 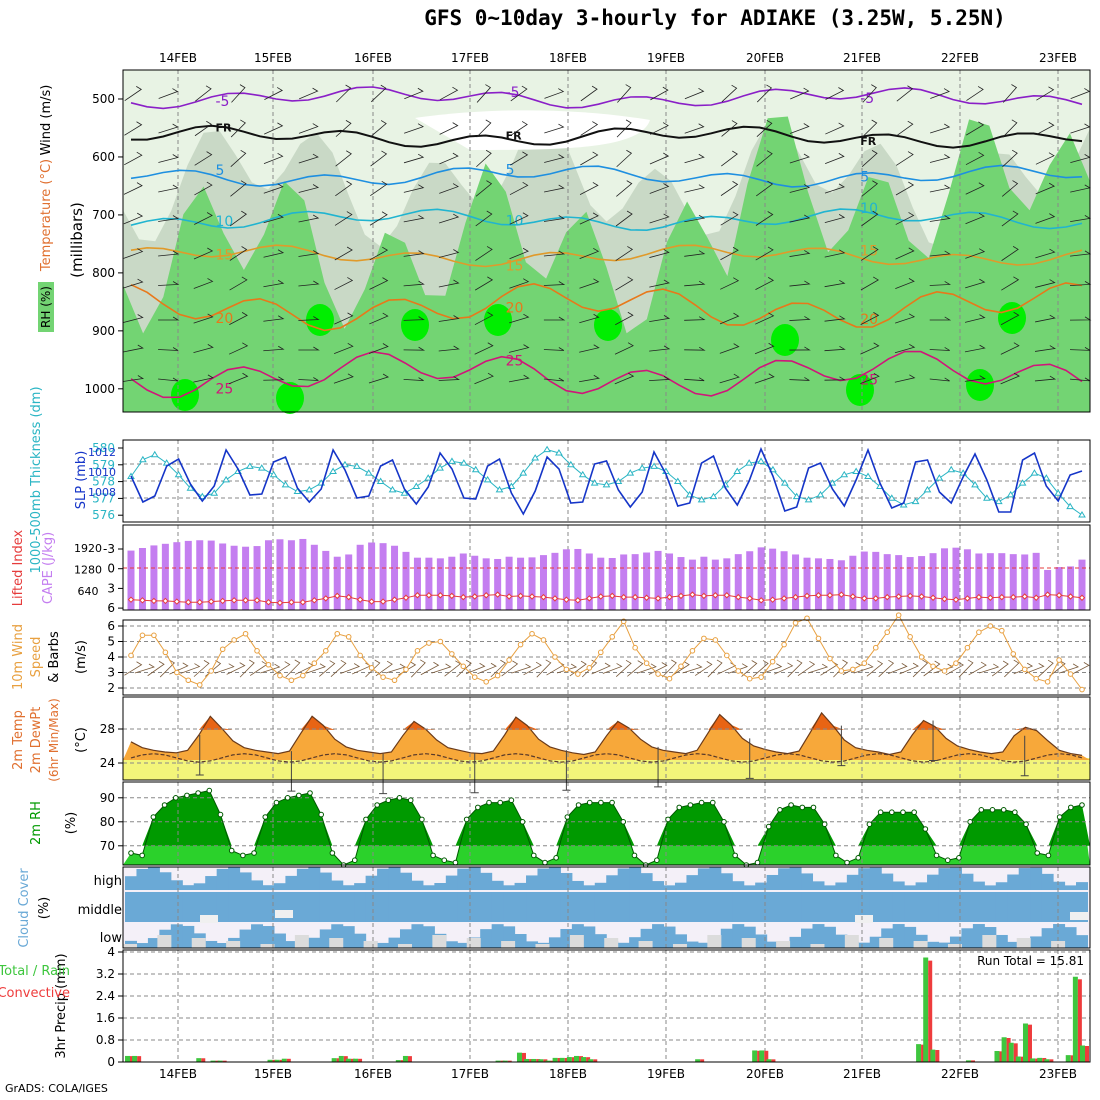 I want to click on rh-90-area, so click(x=860, y=390).